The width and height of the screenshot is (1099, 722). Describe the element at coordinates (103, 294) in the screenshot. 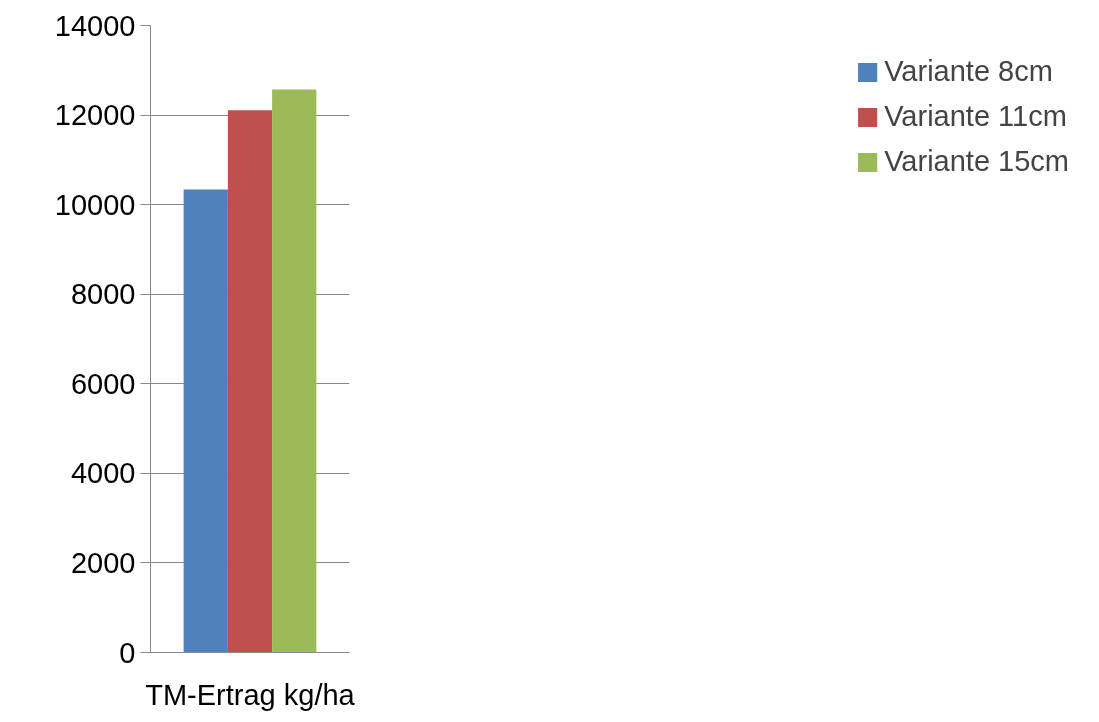

I see `y-tick-label: 8000` at that location.